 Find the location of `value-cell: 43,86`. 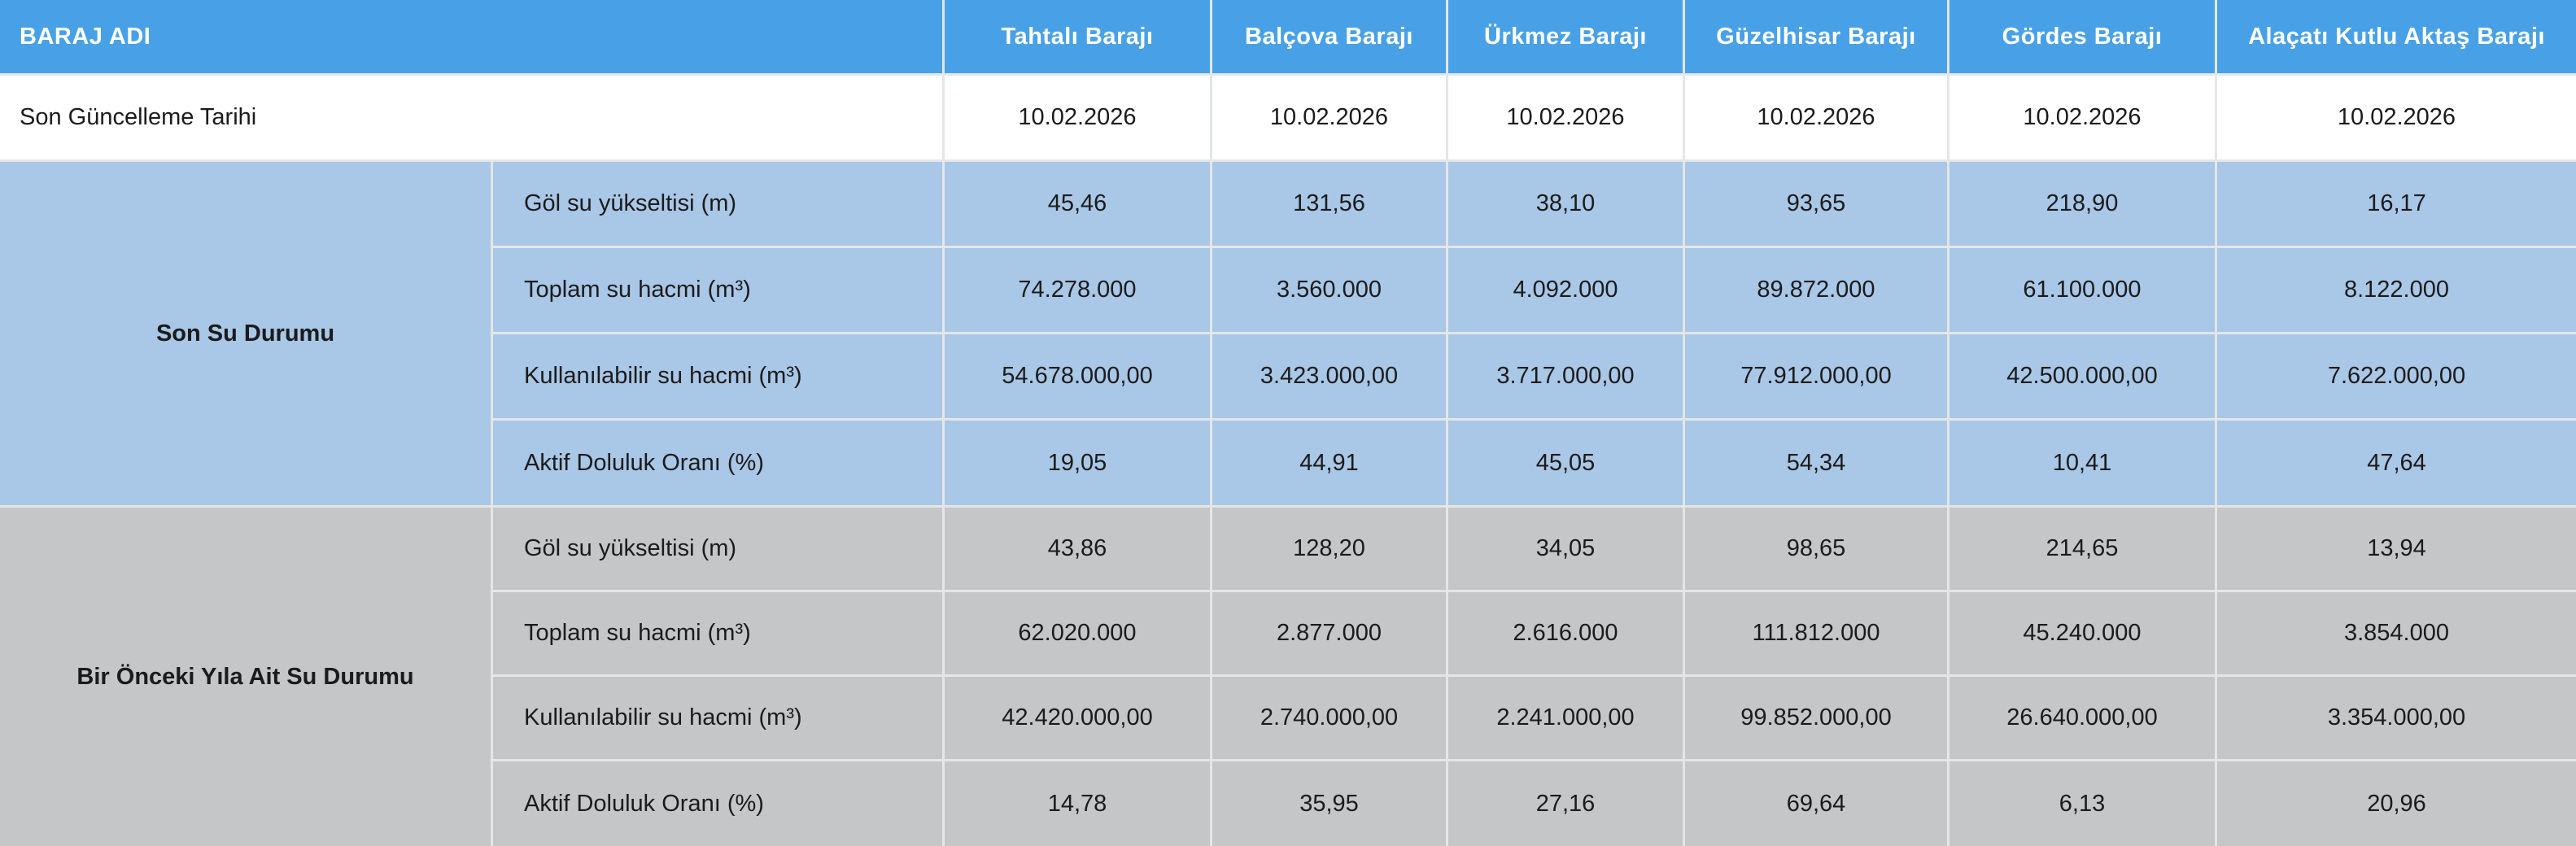

value-cell: 43,86 is located at coordinates (1077, 549).